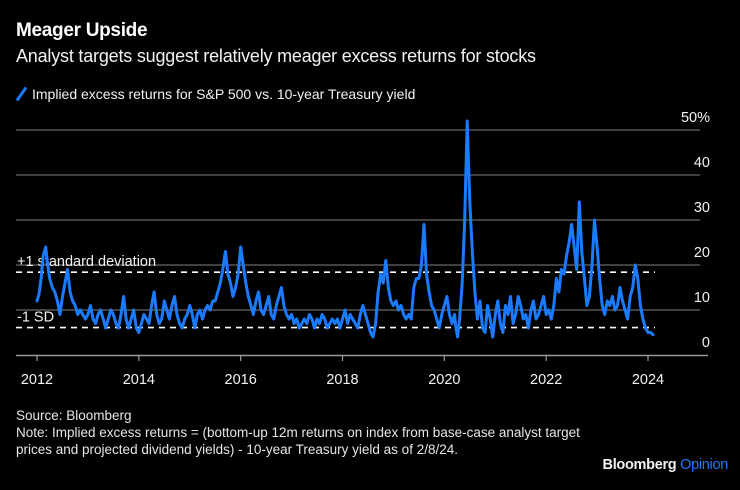 This screenshot has width=740, height=490. I want to click on x-tick-label: 2020, so click(444, 380).